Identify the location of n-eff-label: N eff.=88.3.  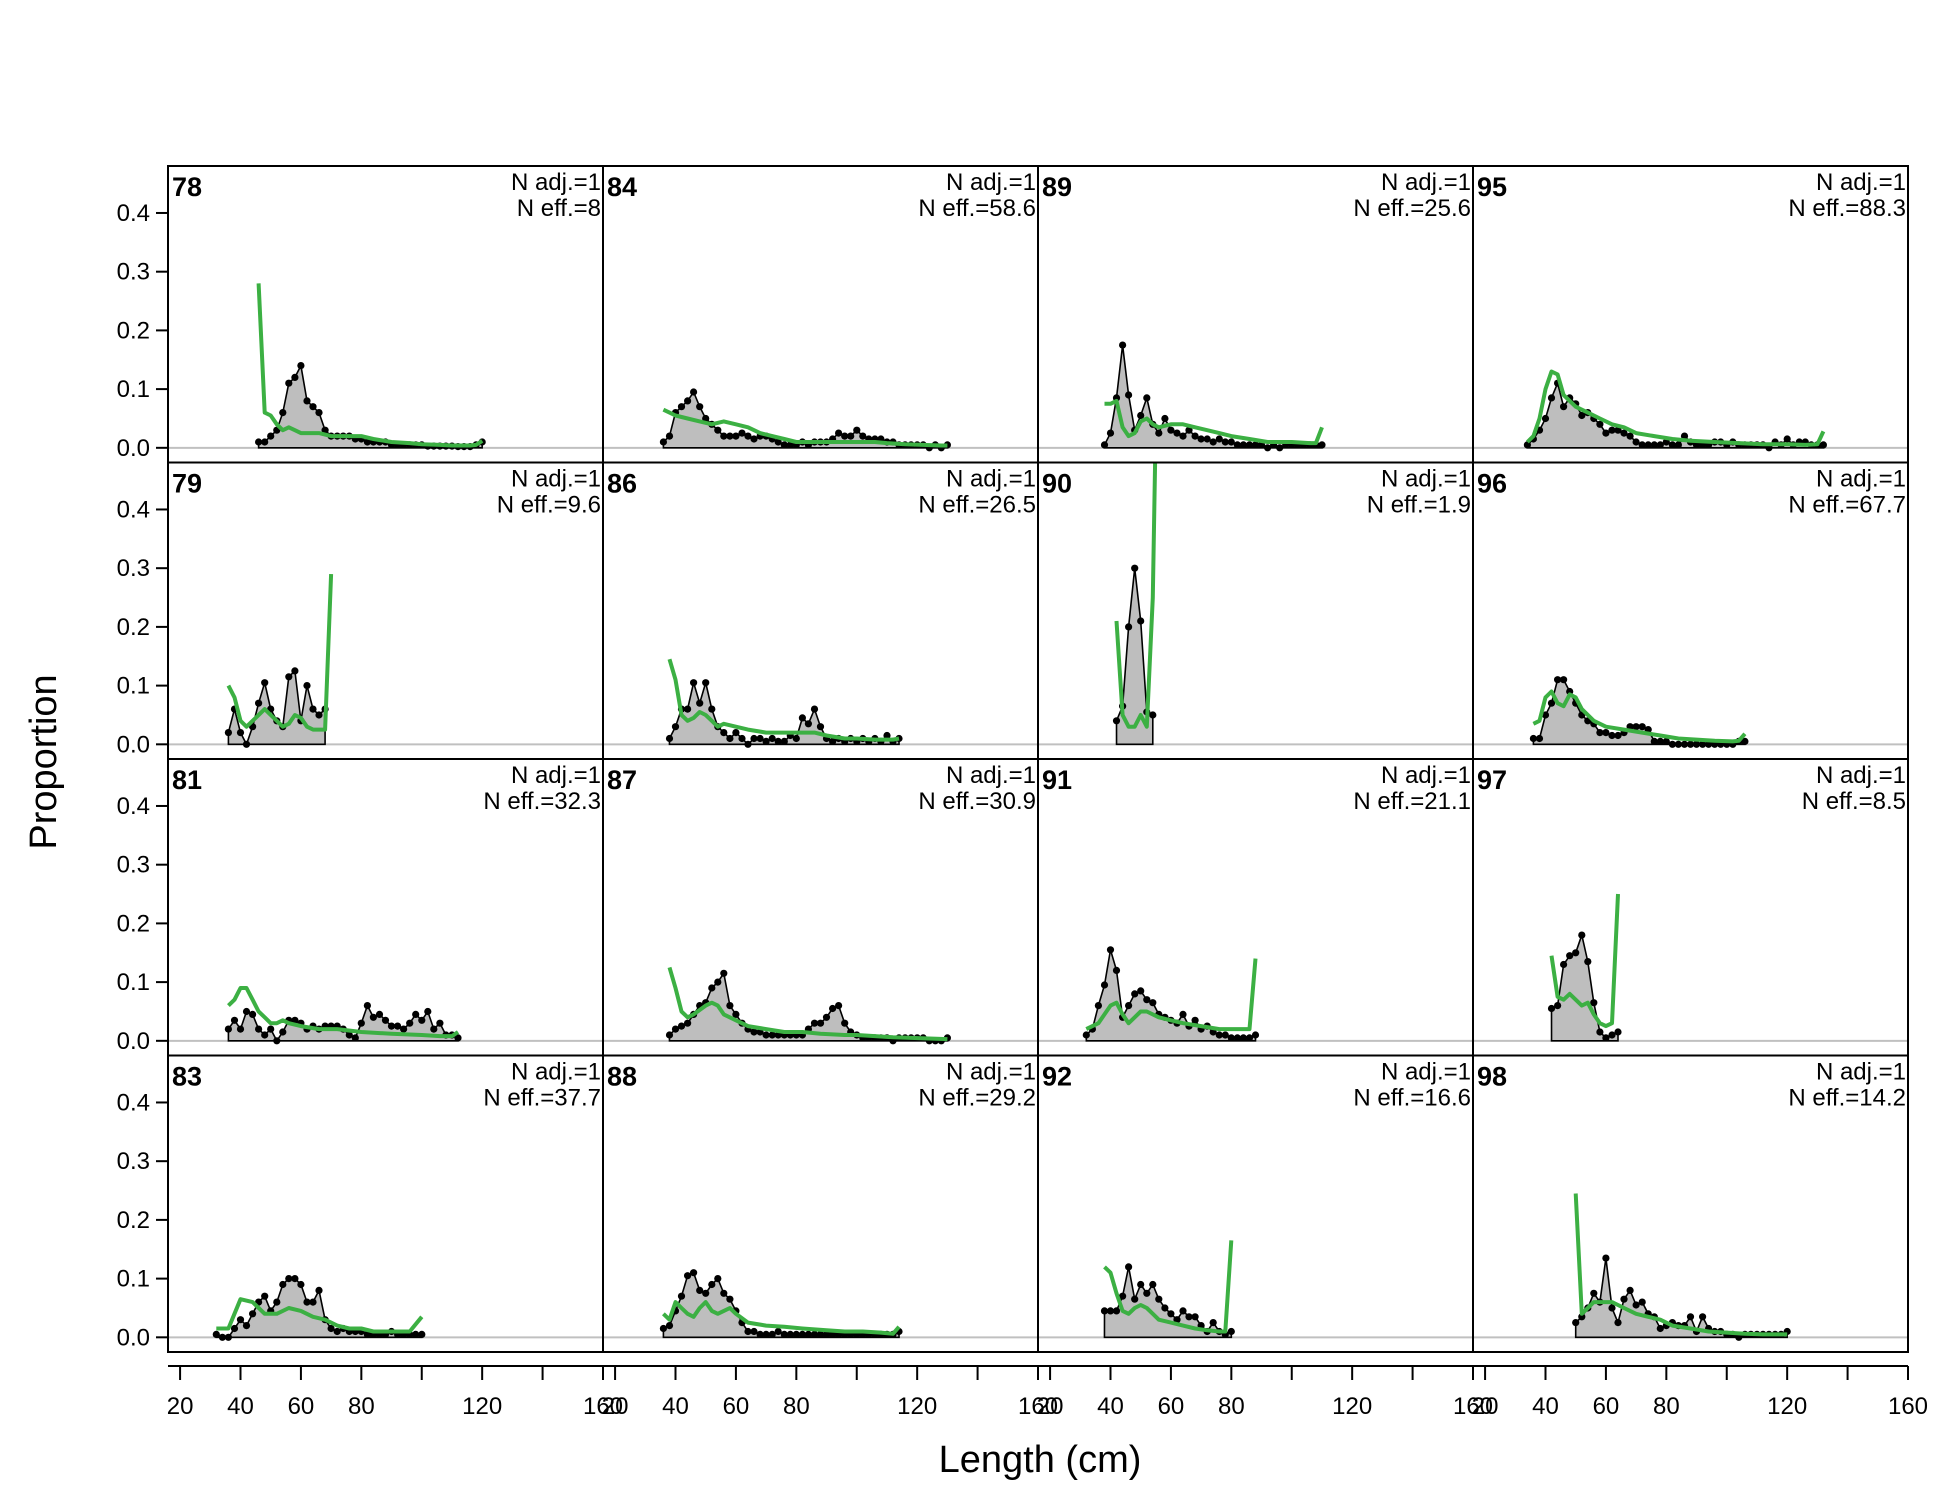
(1847, 208).